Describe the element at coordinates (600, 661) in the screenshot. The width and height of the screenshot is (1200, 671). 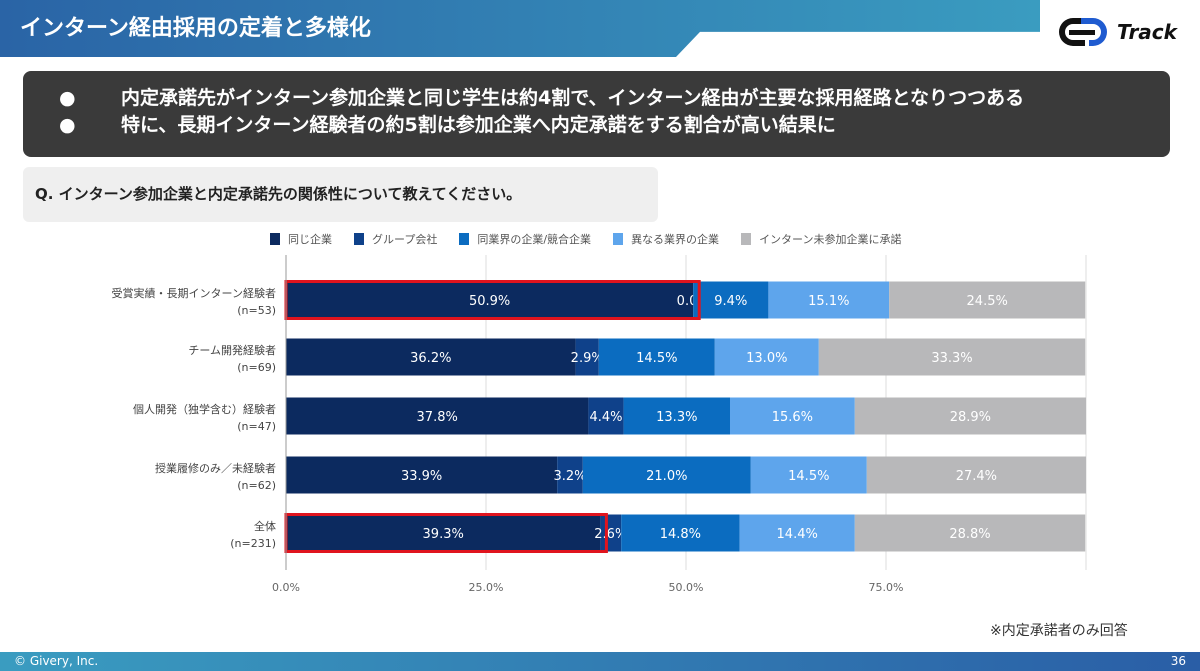
I see `footer: © Givery, Inc. 36` at that location.